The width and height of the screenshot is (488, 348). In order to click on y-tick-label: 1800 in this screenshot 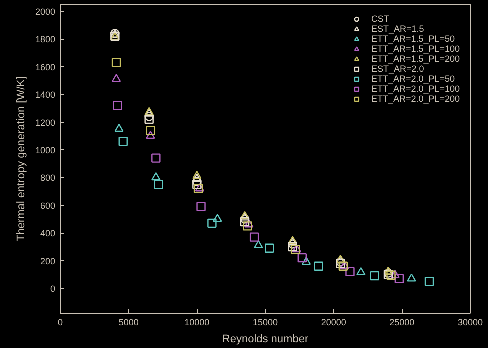, I will do `click(45, 39)`.